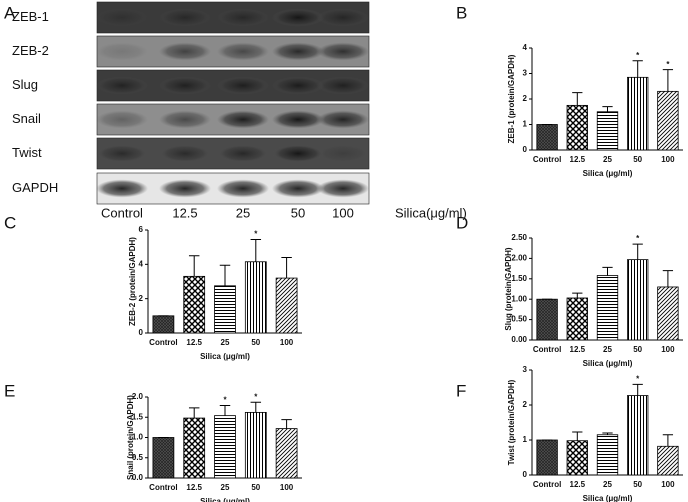 The width and height of the screenshot is (688, 502). Describe the element at coordinates (519, 237) in the screenshot. I see `y-tick-label: 2.50` at that location.